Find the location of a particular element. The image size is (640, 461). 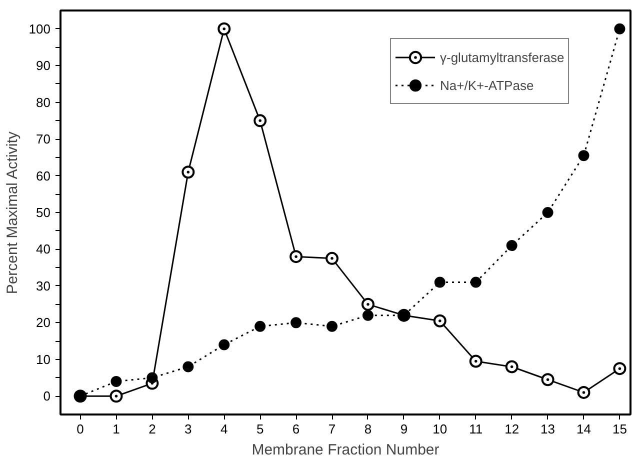

y-tick-label: 40 is located at coordinates (43, 249).